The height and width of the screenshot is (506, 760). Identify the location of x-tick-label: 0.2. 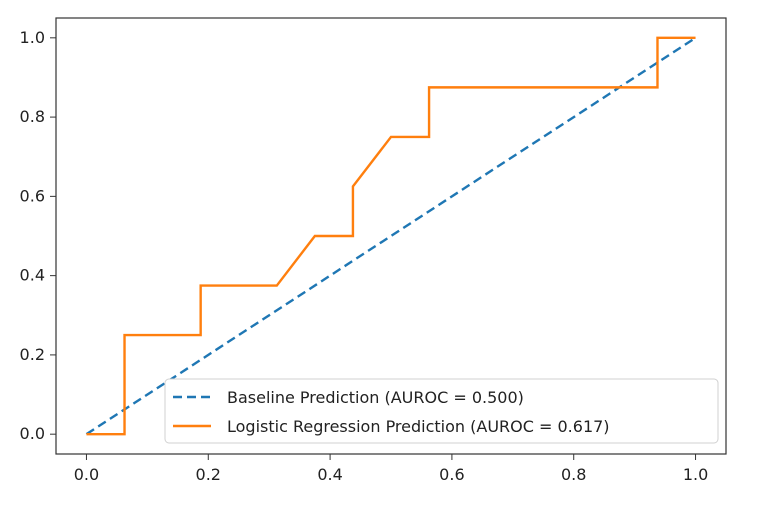
(208, 474).